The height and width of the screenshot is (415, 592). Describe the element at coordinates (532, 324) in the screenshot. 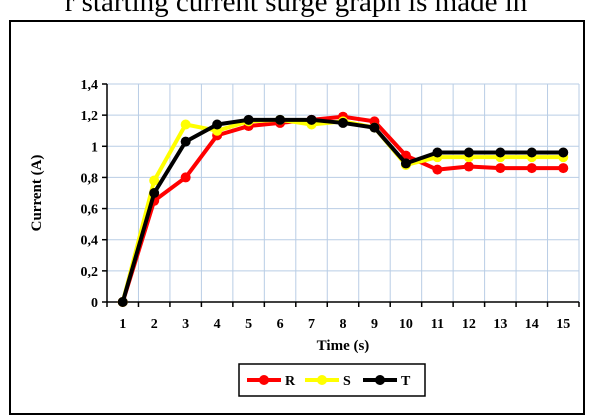

I see `x-tick-label: 14` at that location.